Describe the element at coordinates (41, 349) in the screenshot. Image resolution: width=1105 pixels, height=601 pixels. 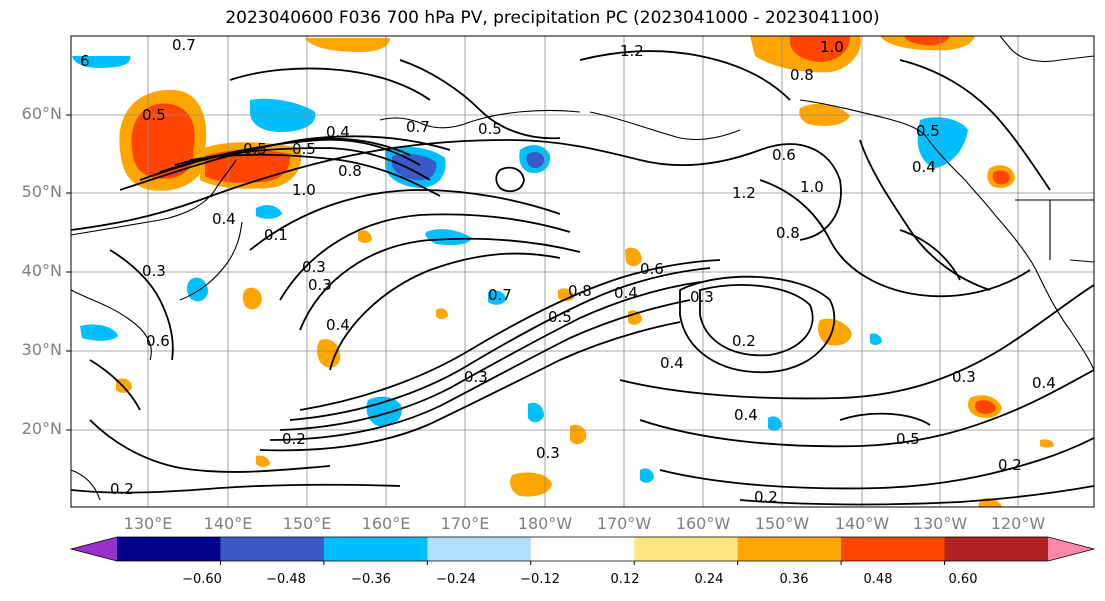
I see `lat-label-30n: 30°N` at that location.